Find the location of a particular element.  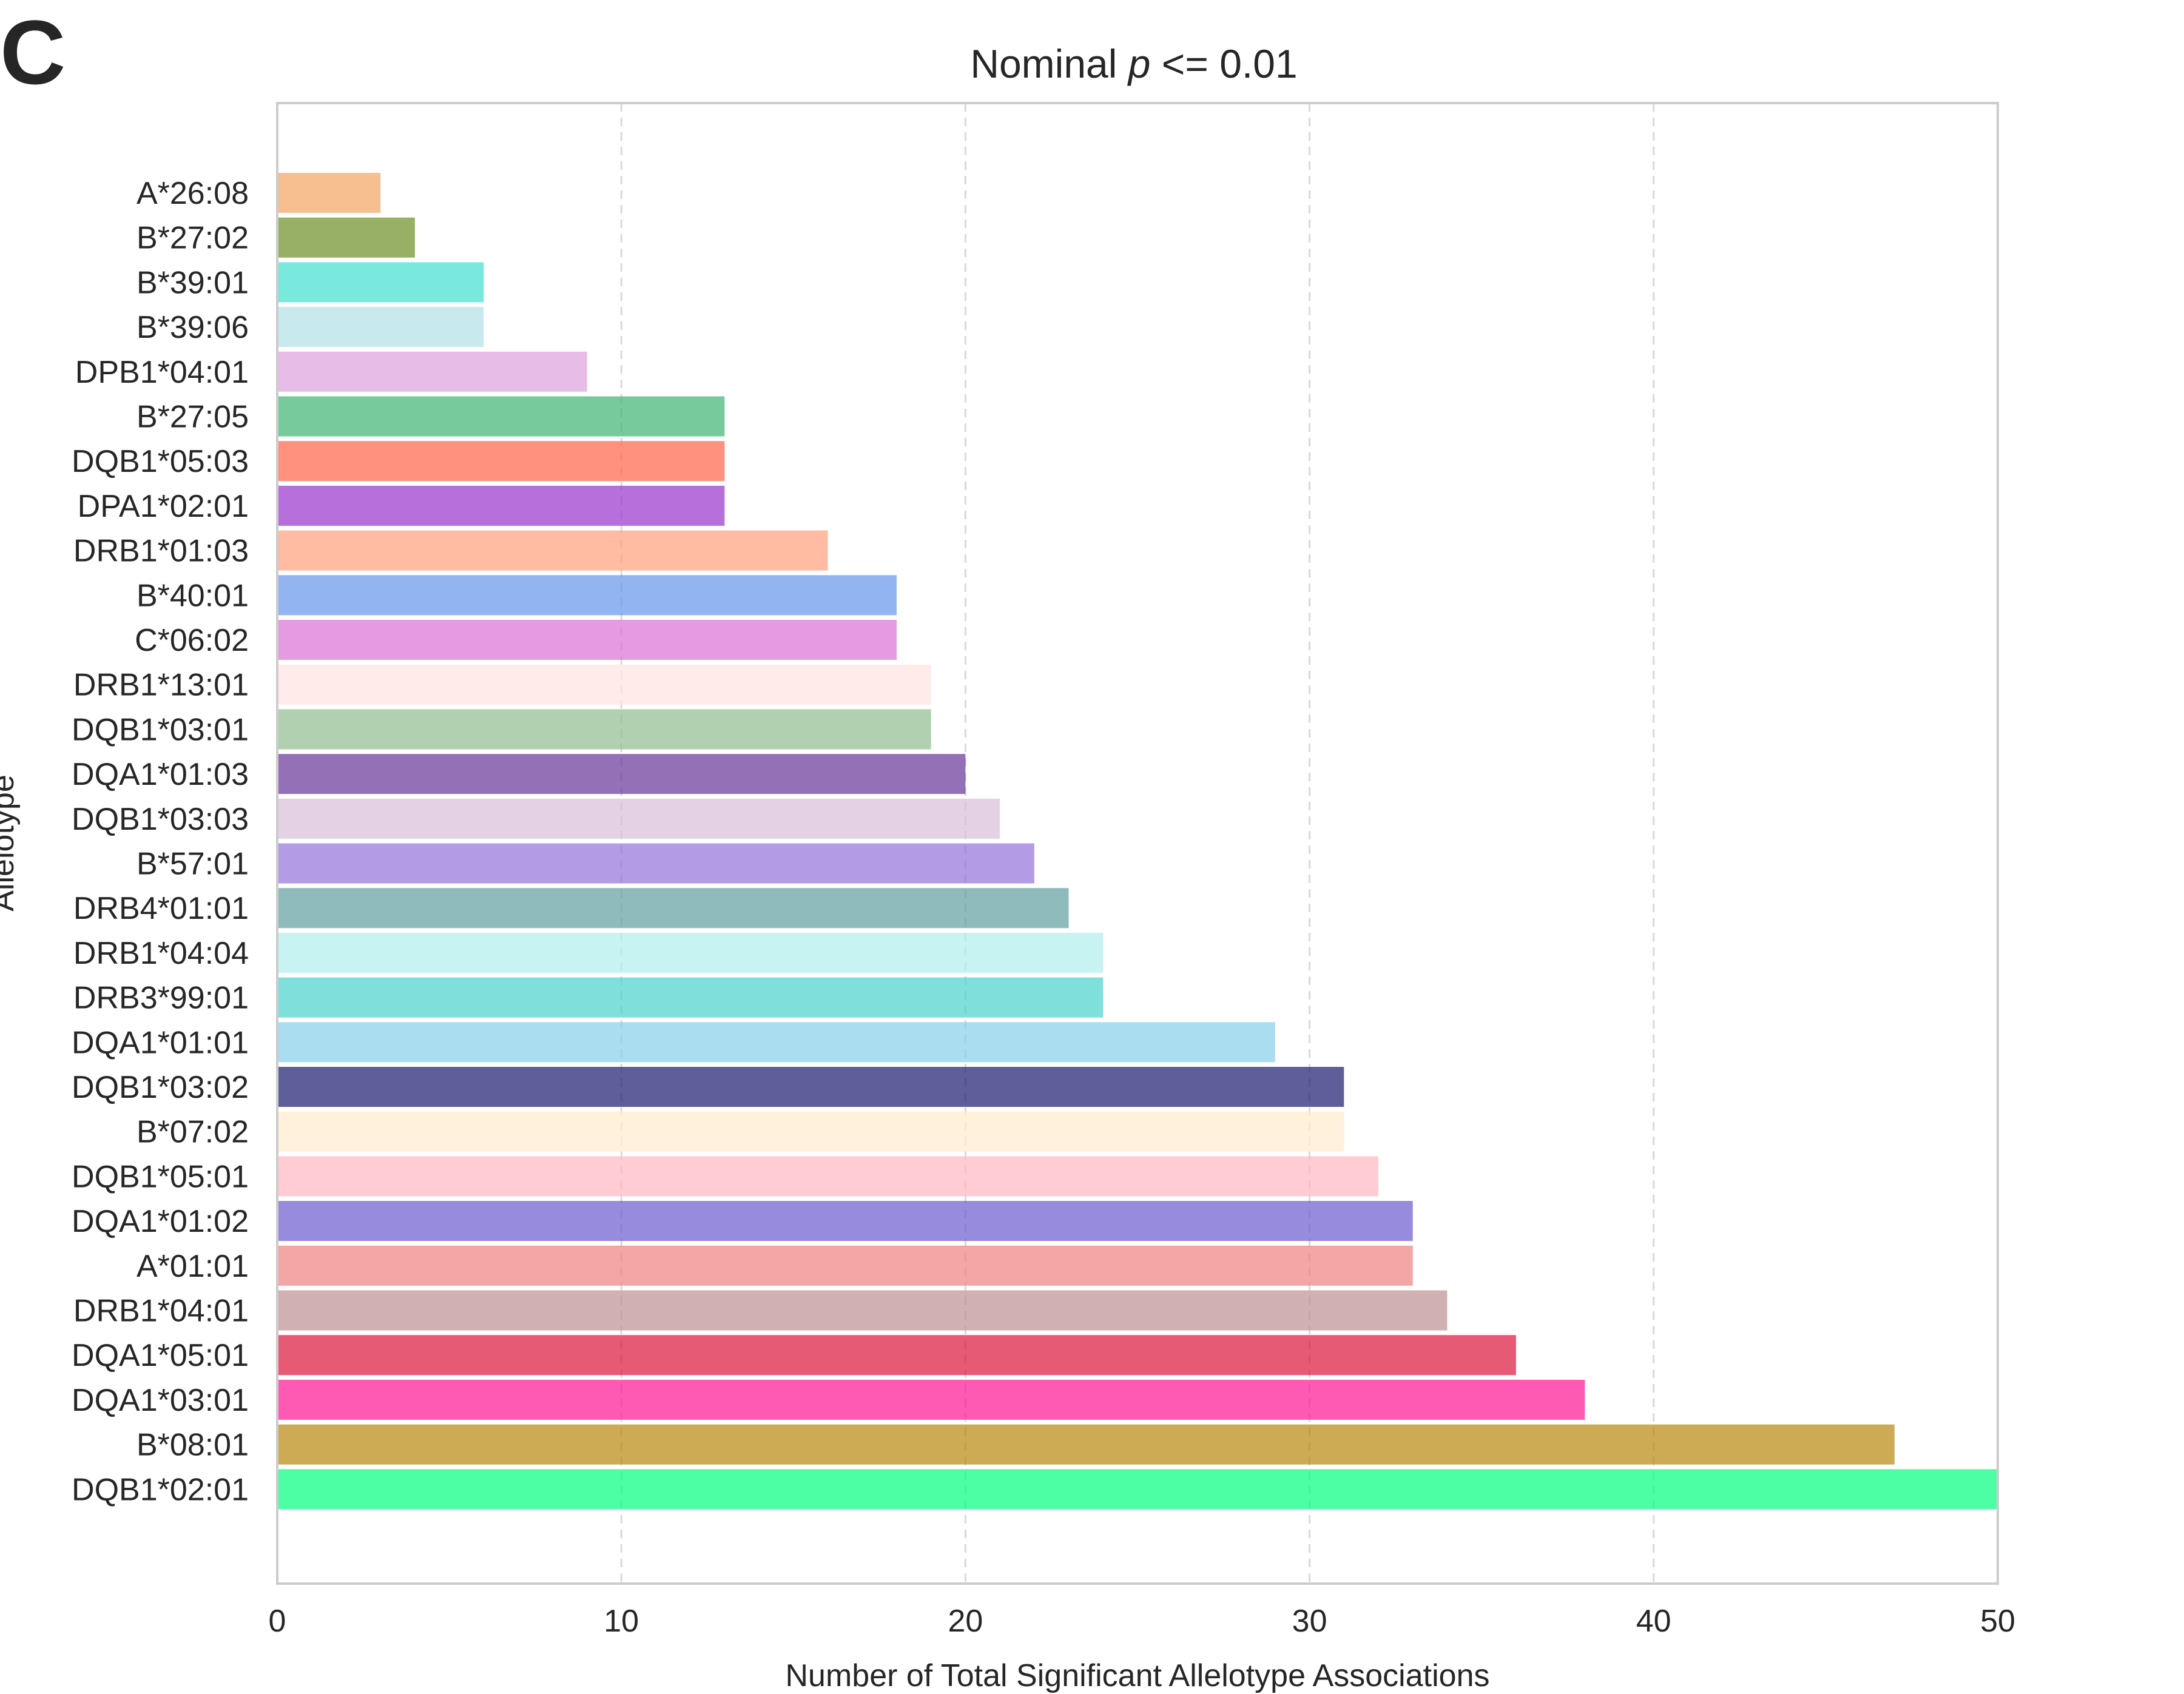

bar-DQB1*05:01 is located at coordinates (828, 1176).